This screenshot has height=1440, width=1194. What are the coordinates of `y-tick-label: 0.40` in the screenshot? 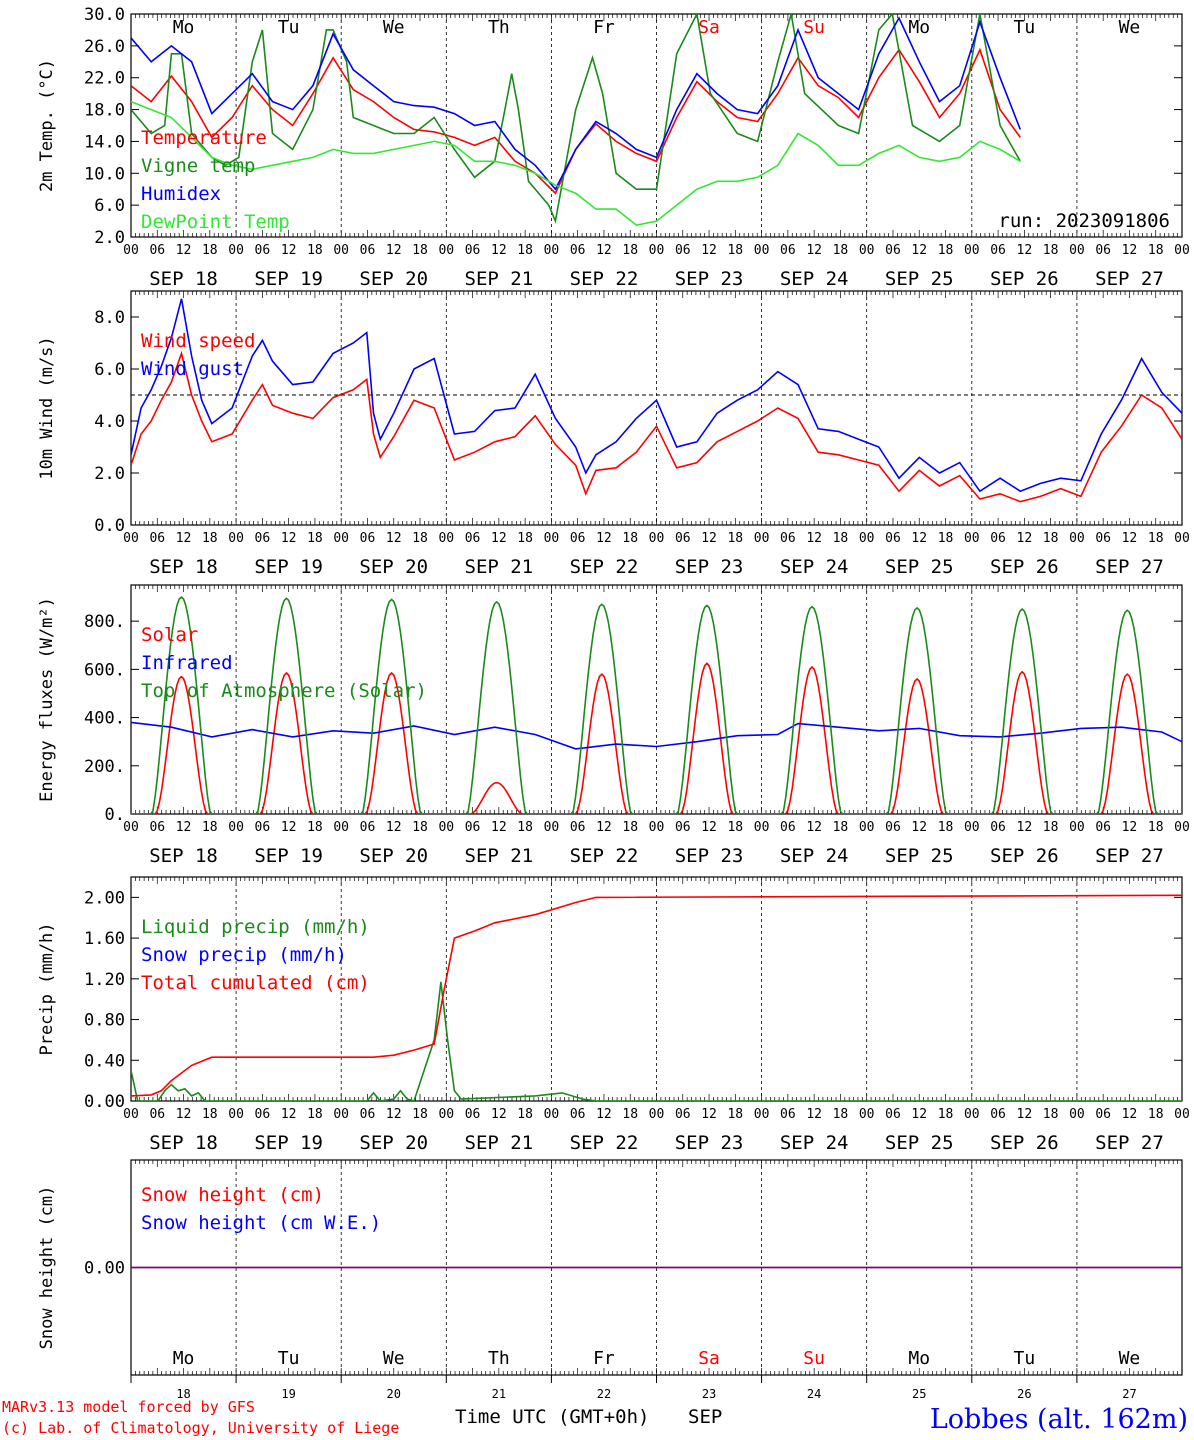 It's located at (104, 1061).